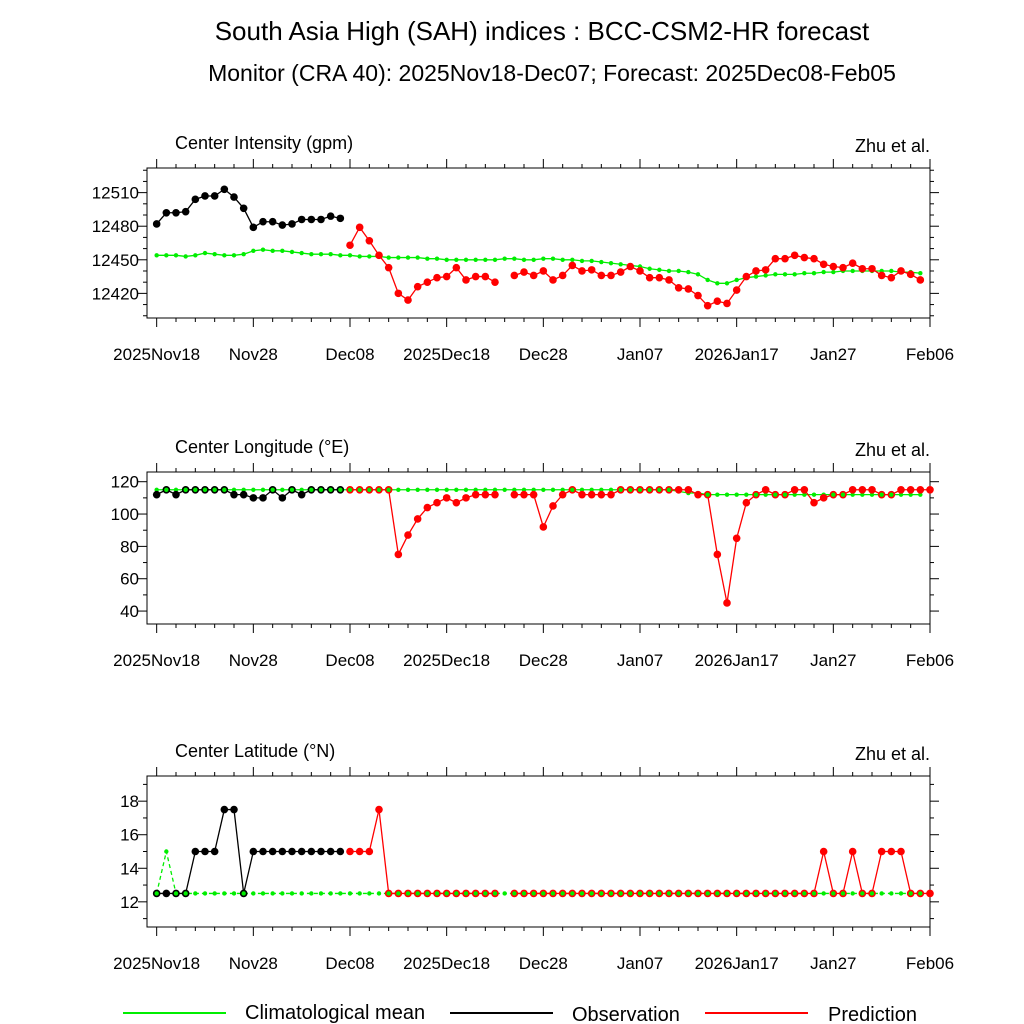 The width and height of the screenshot is (1024, 1024). What do you see at coordinates (115, 193) in the screenshot?
I see `y-tick-label: 12510` at bounding box center [115, 193].